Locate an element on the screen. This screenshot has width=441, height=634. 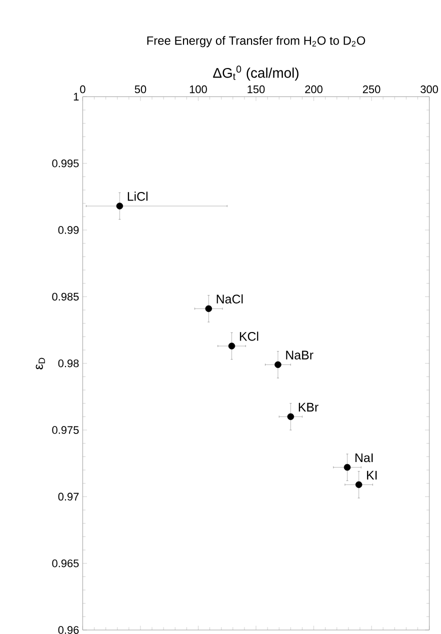
x-tick-label: 0 is located at coordinates (83, 89).